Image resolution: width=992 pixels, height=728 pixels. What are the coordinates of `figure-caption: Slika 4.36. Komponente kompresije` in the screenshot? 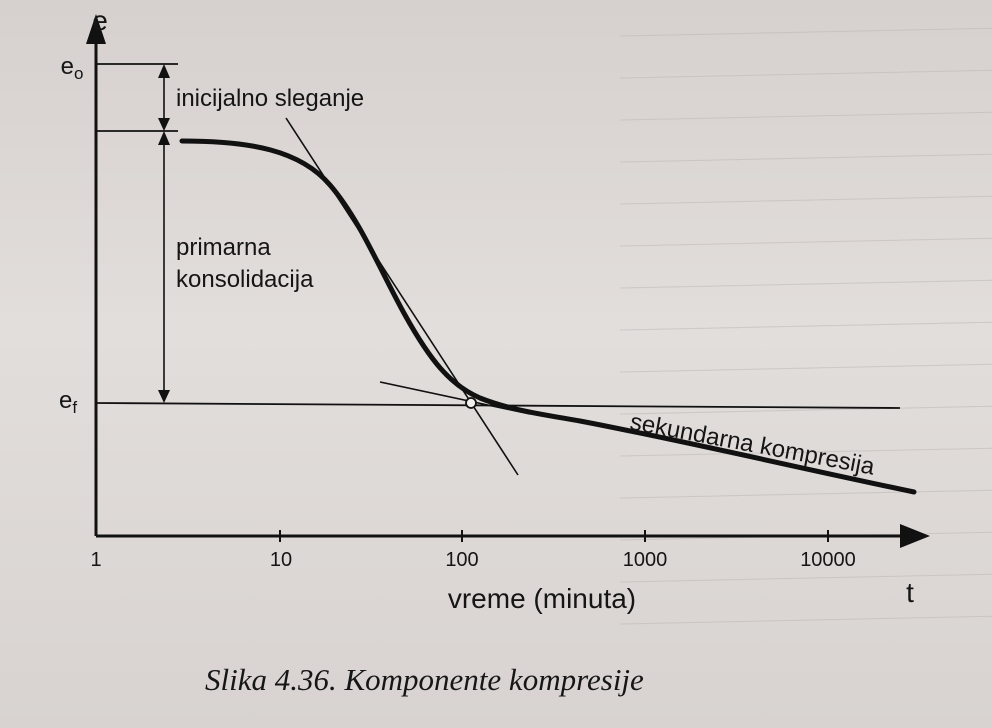 It's located at (424, 679).